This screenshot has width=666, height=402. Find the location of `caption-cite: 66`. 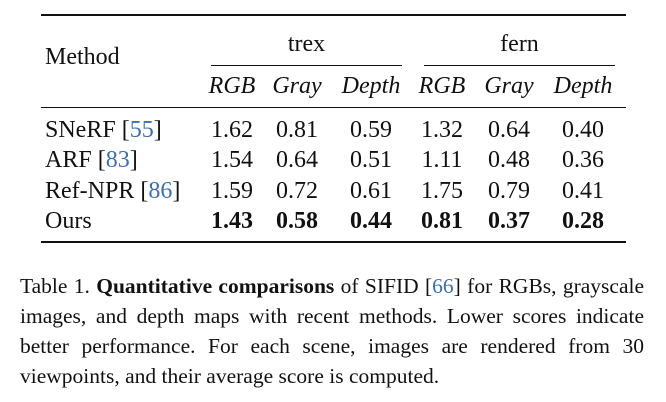

caption-cite: 66 is located at coordinates (443, 286).